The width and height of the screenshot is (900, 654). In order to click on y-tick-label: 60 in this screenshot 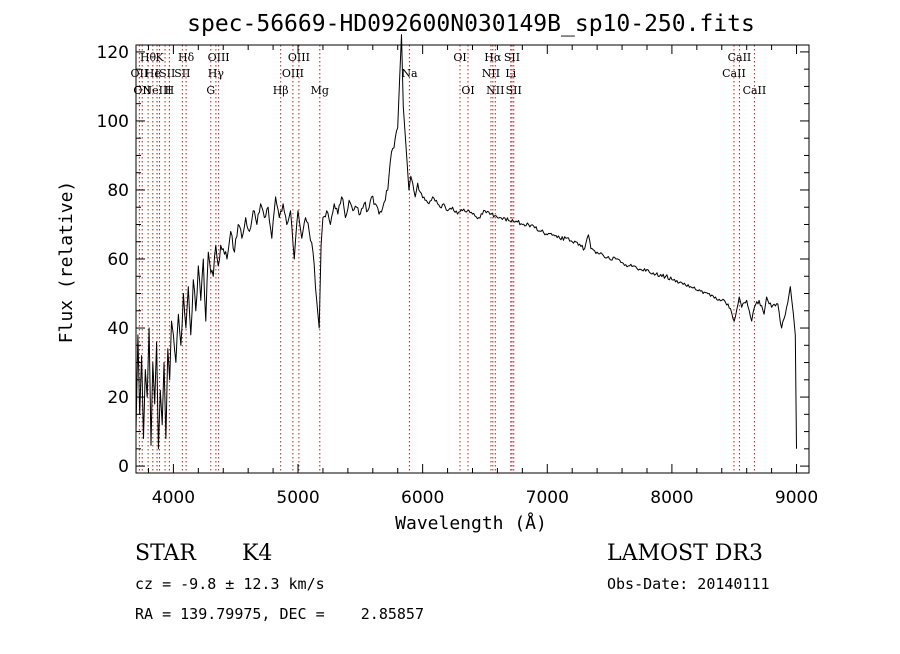, I will do `click(118, 260)`.